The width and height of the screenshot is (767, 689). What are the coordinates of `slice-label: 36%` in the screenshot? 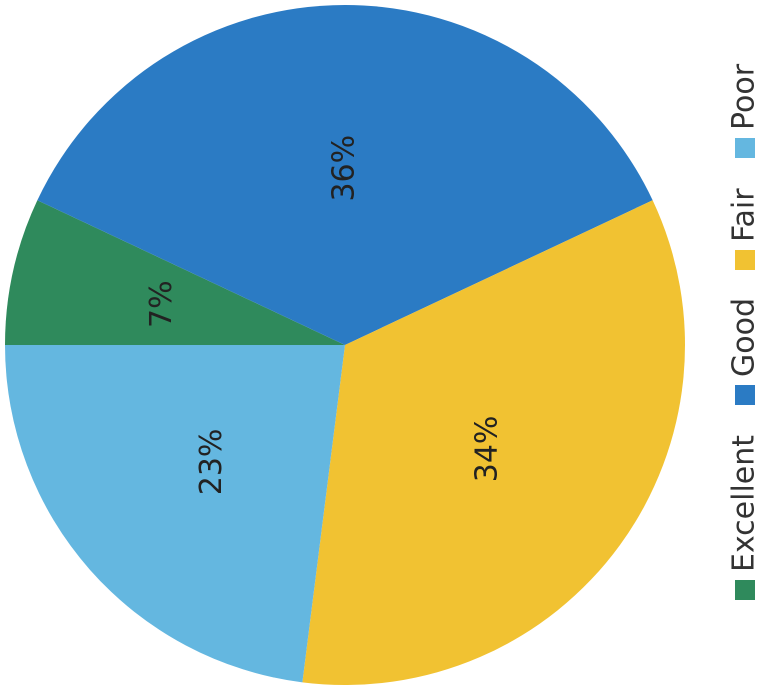 It's located at (344, 168).